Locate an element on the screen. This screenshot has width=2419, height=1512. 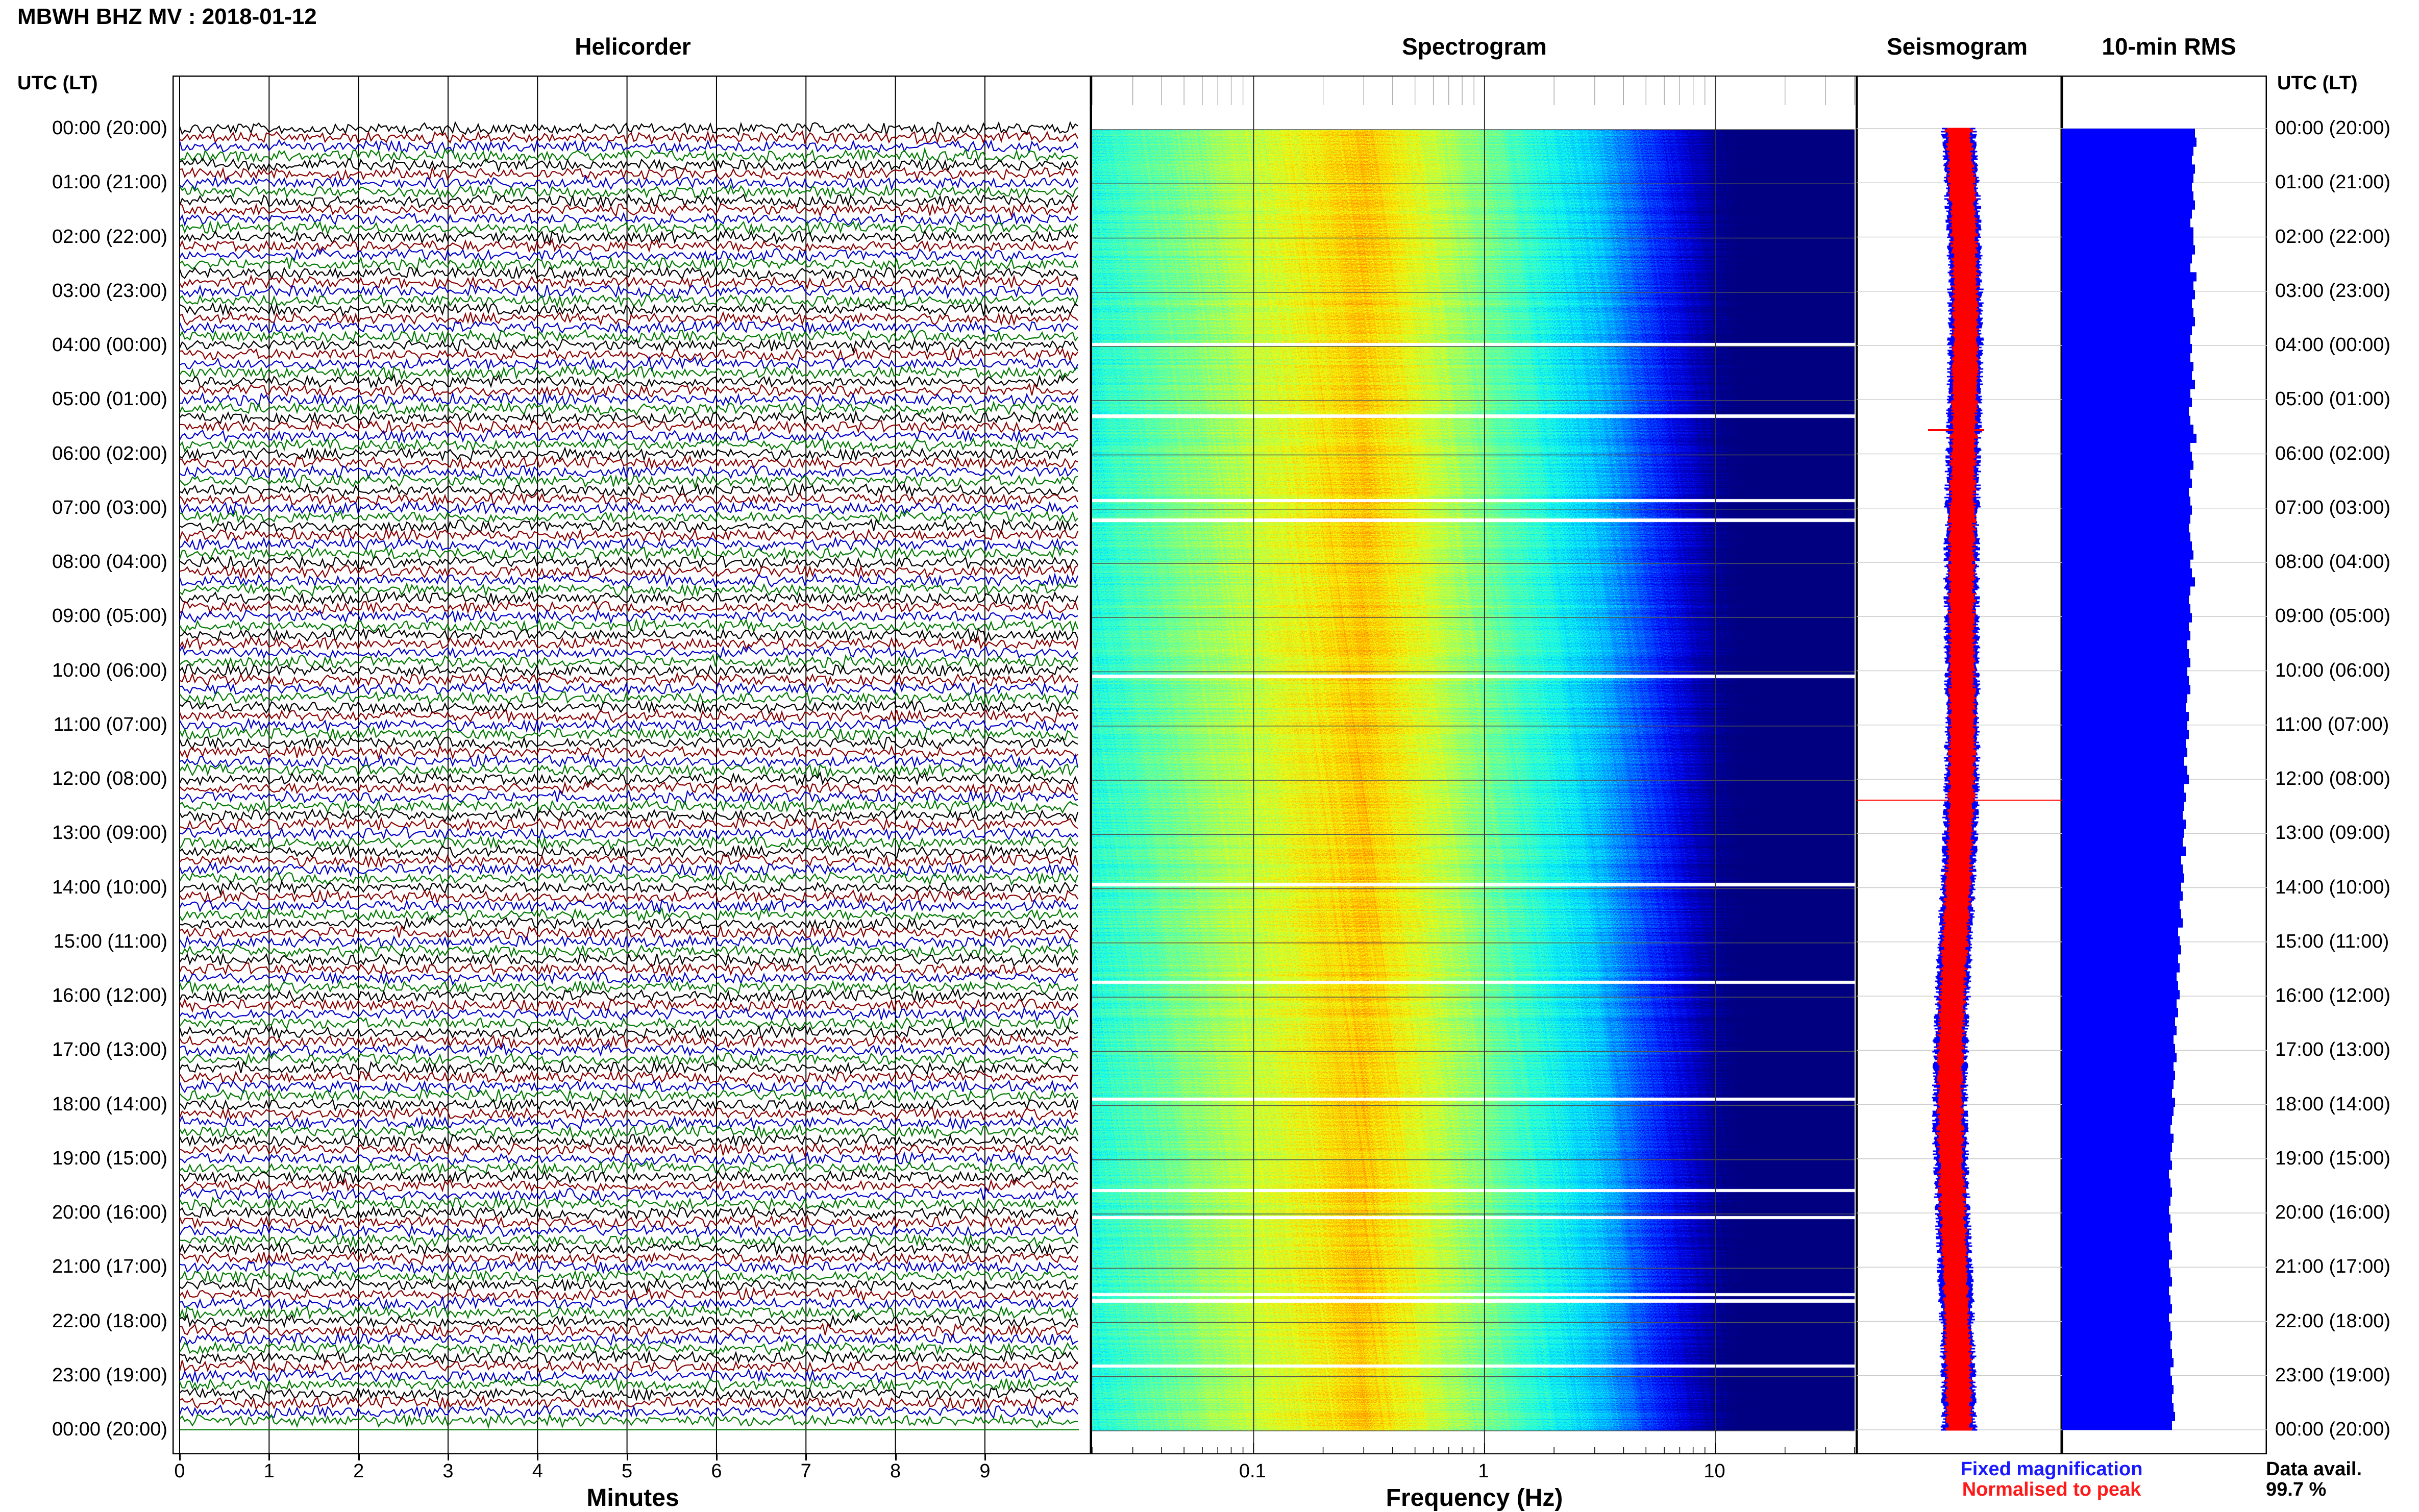
time-label-left: 23:00 (19:00) is located at coordinates (109, 1375).